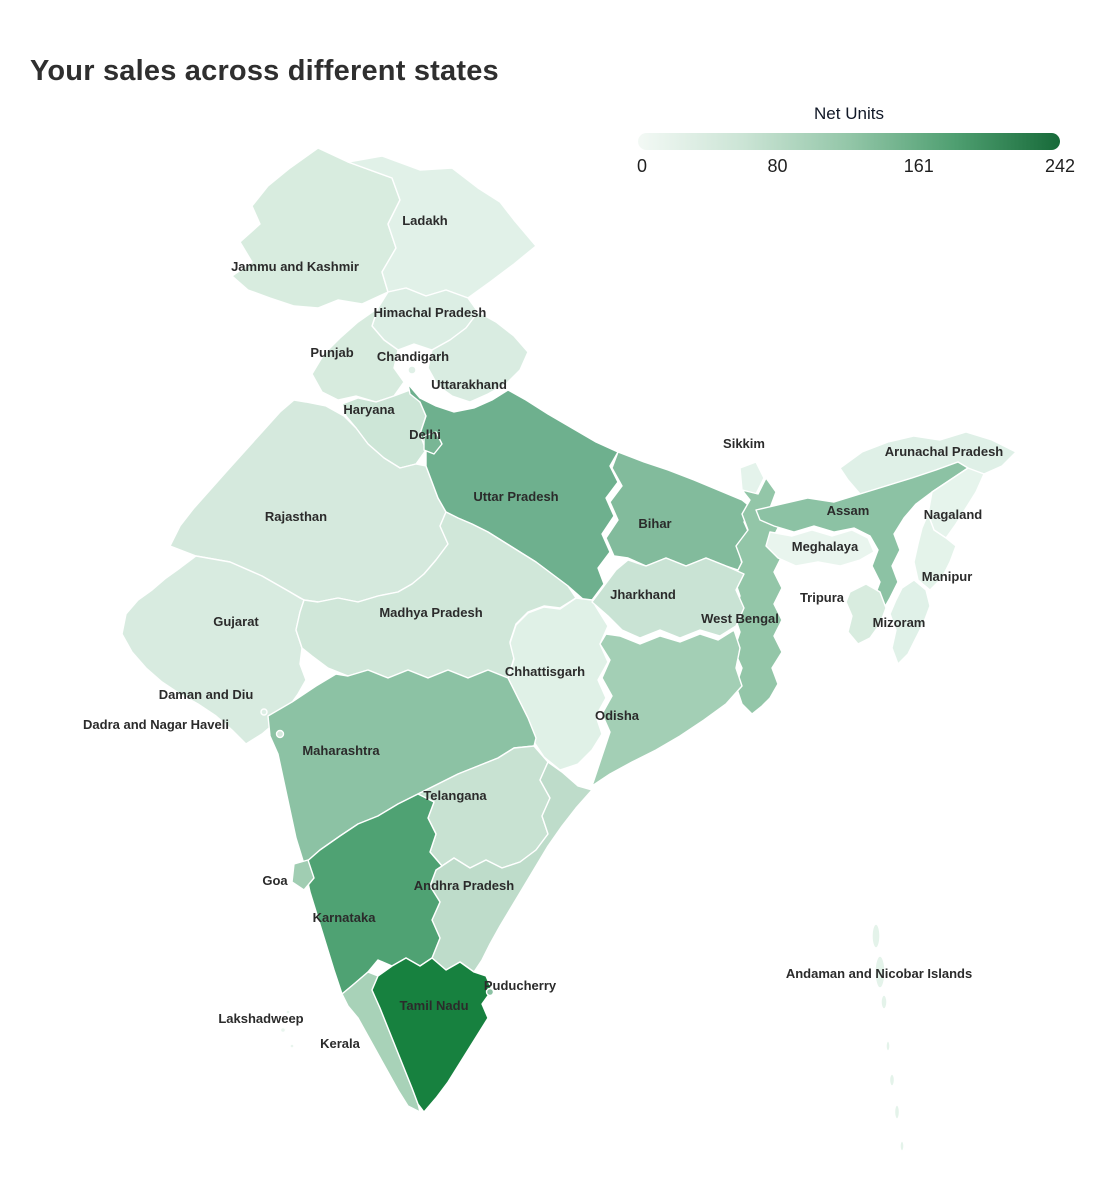  I want to click on state-mizoram, so click(910, 622).